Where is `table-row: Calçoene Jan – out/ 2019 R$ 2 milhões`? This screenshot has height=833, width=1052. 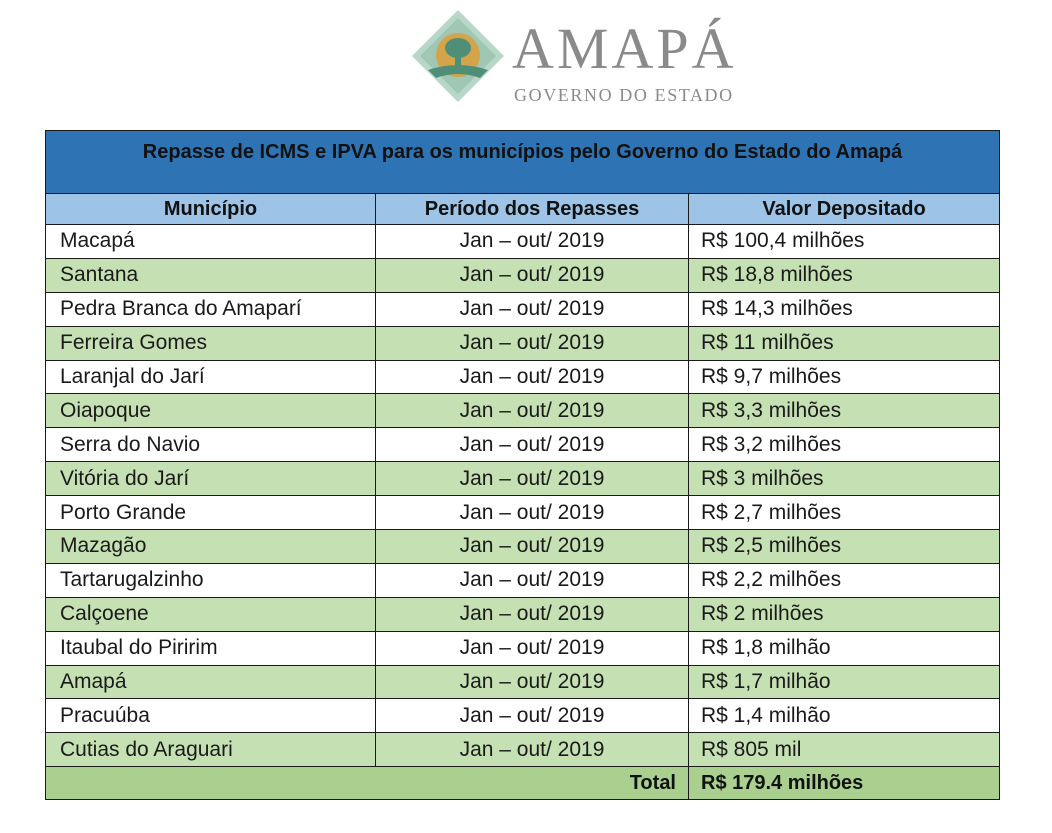 table-row: Calçoene Jan – out/ 2019 R$ 2 milhões is located at coordinates (523, 614).